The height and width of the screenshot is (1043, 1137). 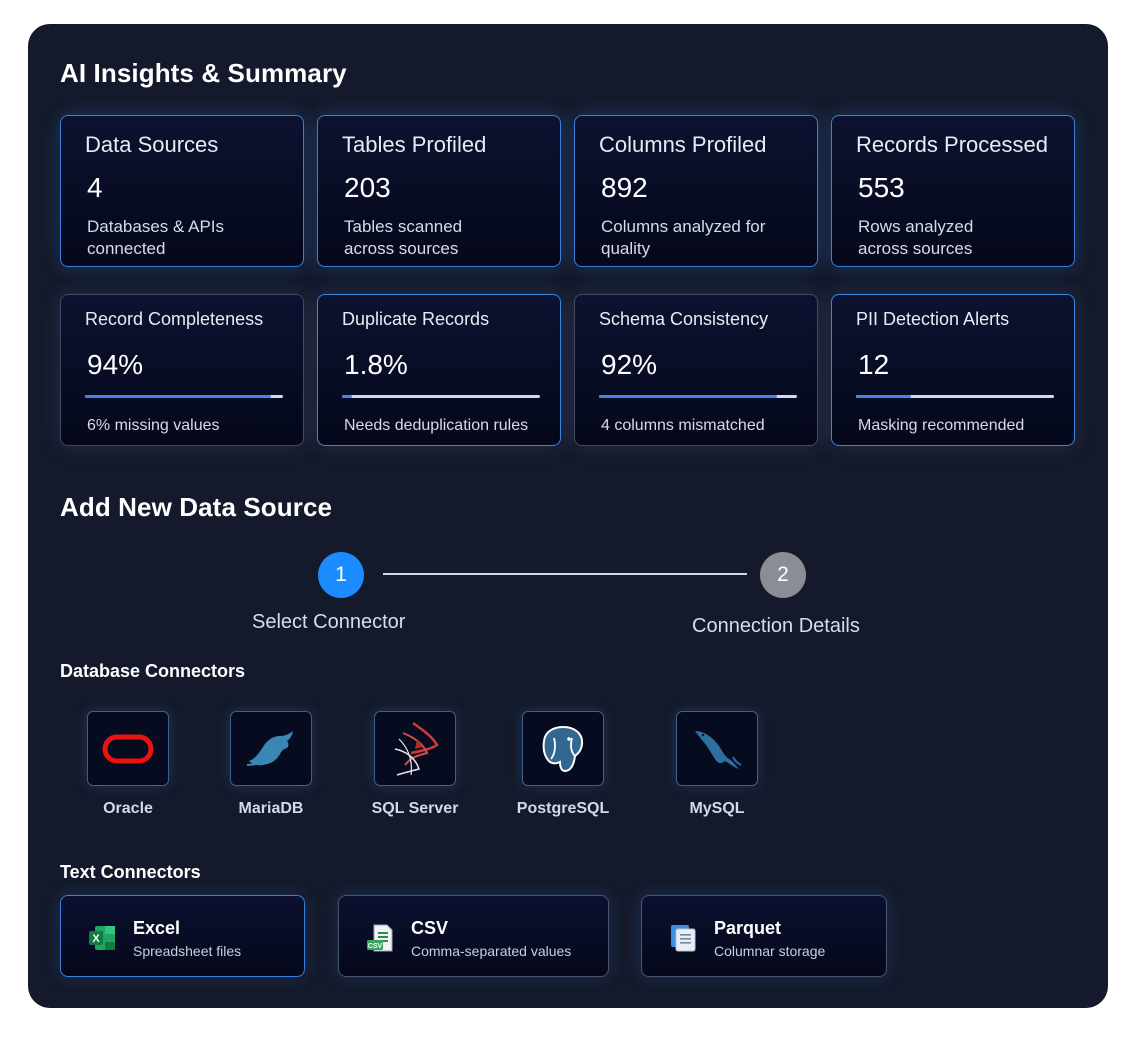 I want to click on step-2-label: Connection Details, so click(x=776, y=626).